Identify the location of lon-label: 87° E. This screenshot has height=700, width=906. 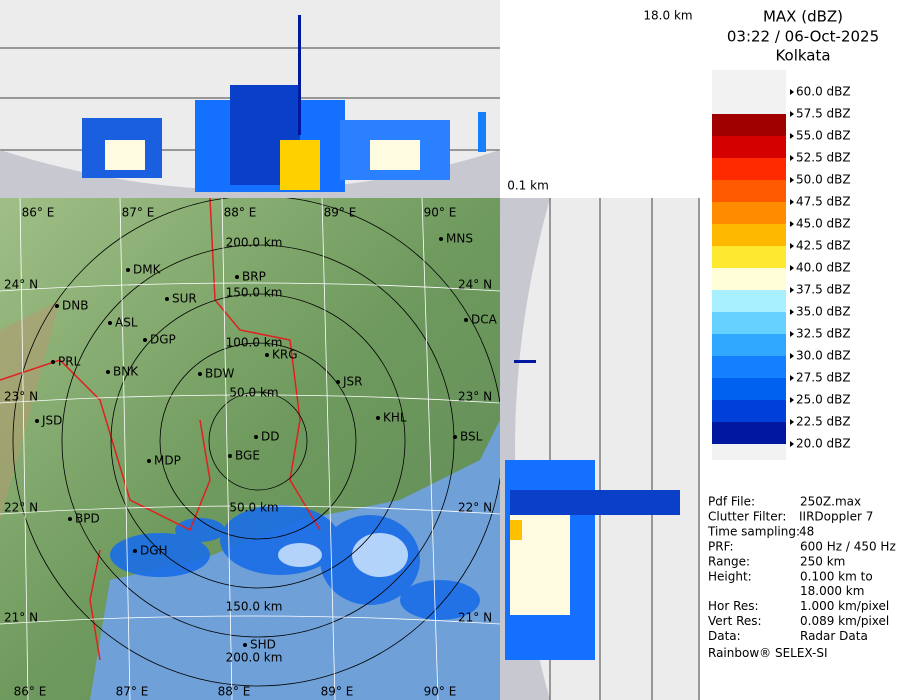
(132, 692).